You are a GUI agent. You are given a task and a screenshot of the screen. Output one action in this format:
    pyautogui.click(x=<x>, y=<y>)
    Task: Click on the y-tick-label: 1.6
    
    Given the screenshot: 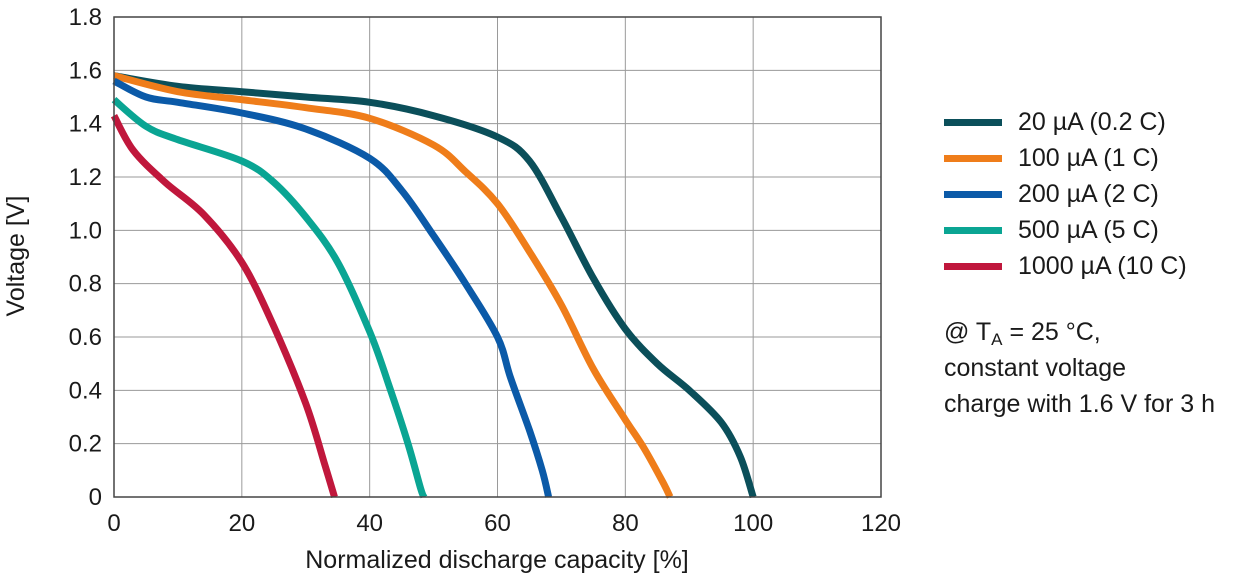 What is the action you would take?
    pyautogui.click(x=85, y=70)
    